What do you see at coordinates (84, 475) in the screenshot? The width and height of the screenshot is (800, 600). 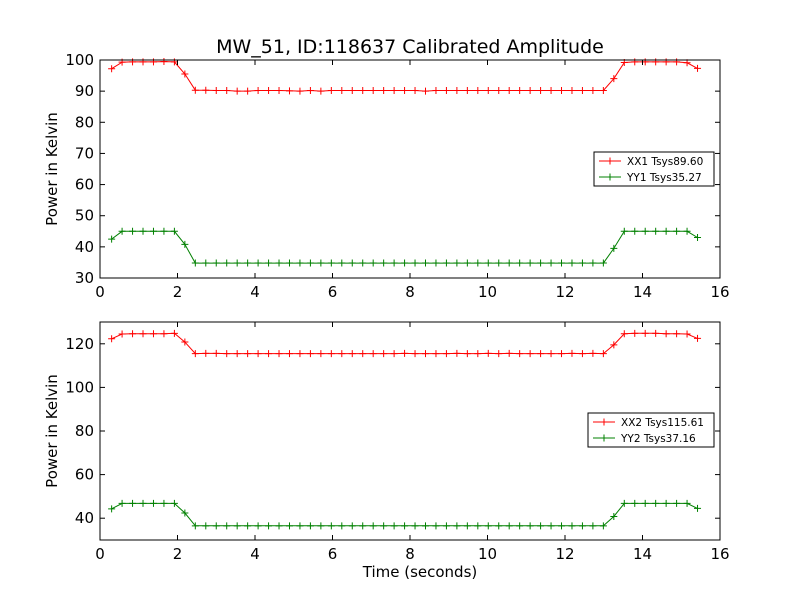 I see `y-tick-label: 60` at bounding box center [84, 475].